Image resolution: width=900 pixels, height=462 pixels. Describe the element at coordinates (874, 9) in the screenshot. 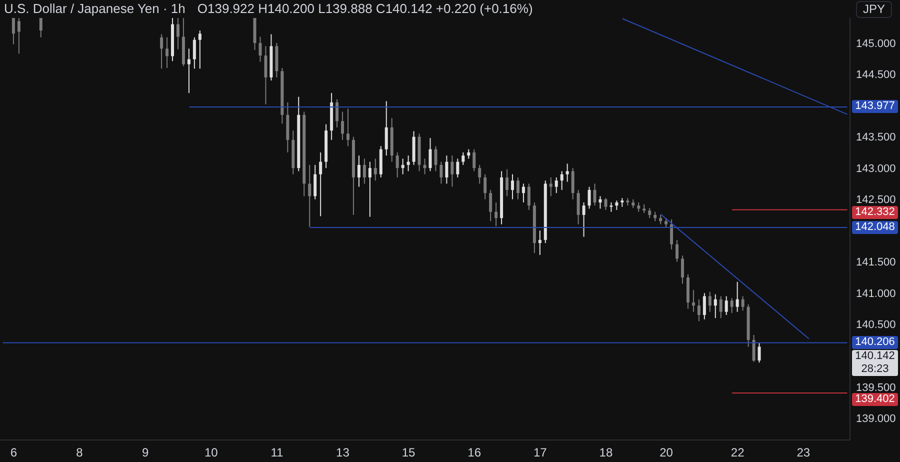

I see `y-axis-title: JPY` at that location.